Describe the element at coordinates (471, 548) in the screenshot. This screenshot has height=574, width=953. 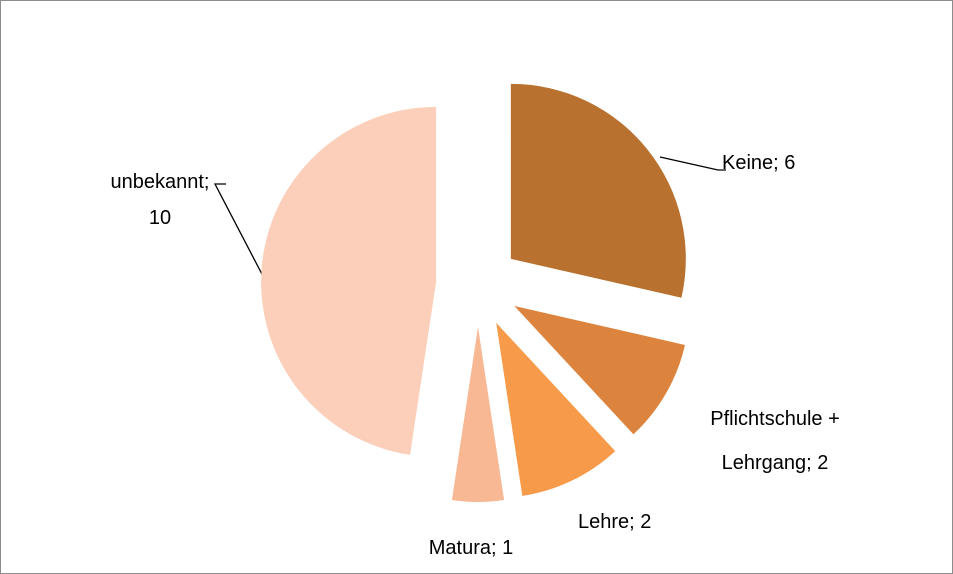
I see `data-label: Matura; 1` at that location.